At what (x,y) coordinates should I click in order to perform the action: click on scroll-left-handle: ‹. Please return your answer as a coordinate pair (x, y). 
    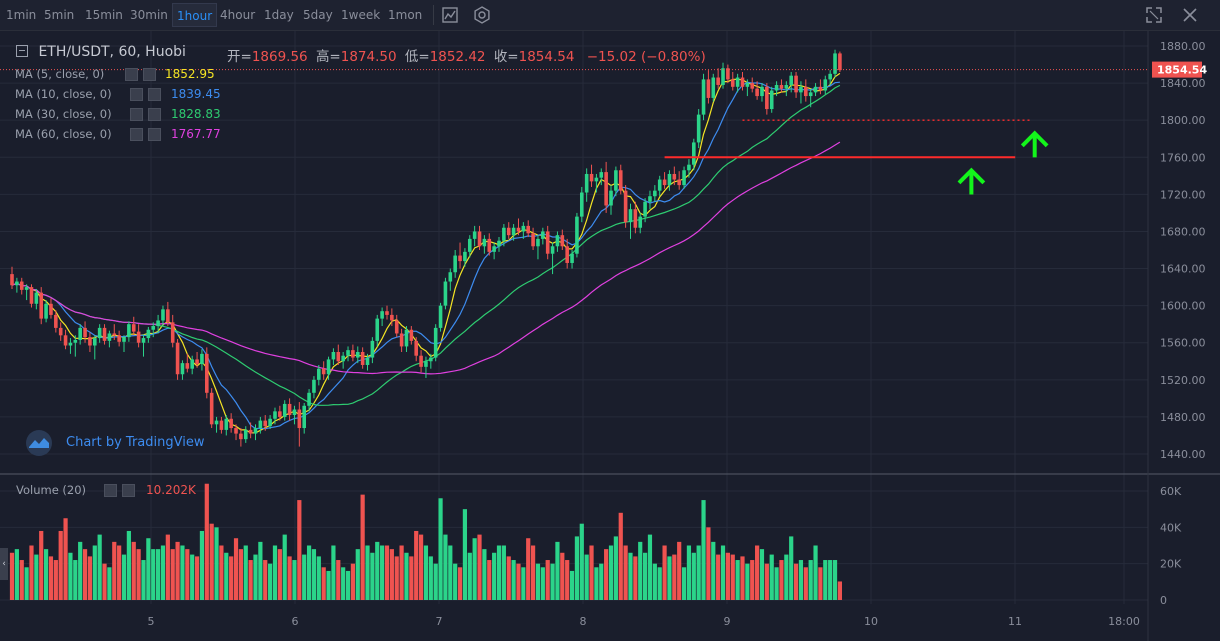
    Looking at the image, I should click on (4, 564).